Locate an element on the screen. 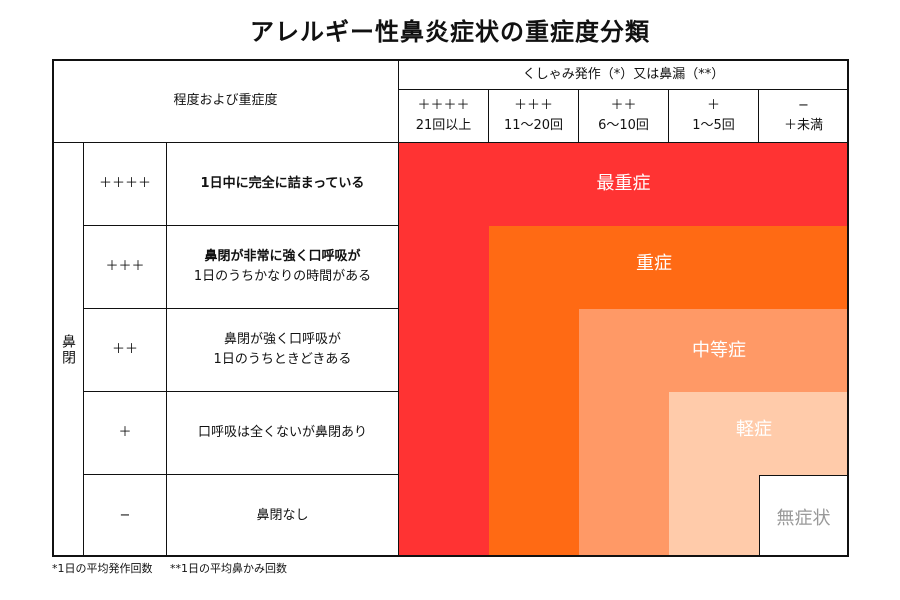 This screenshot has width=900, height=600. row-mark-cell: ＋＋ is located at coordinates (125, 350).